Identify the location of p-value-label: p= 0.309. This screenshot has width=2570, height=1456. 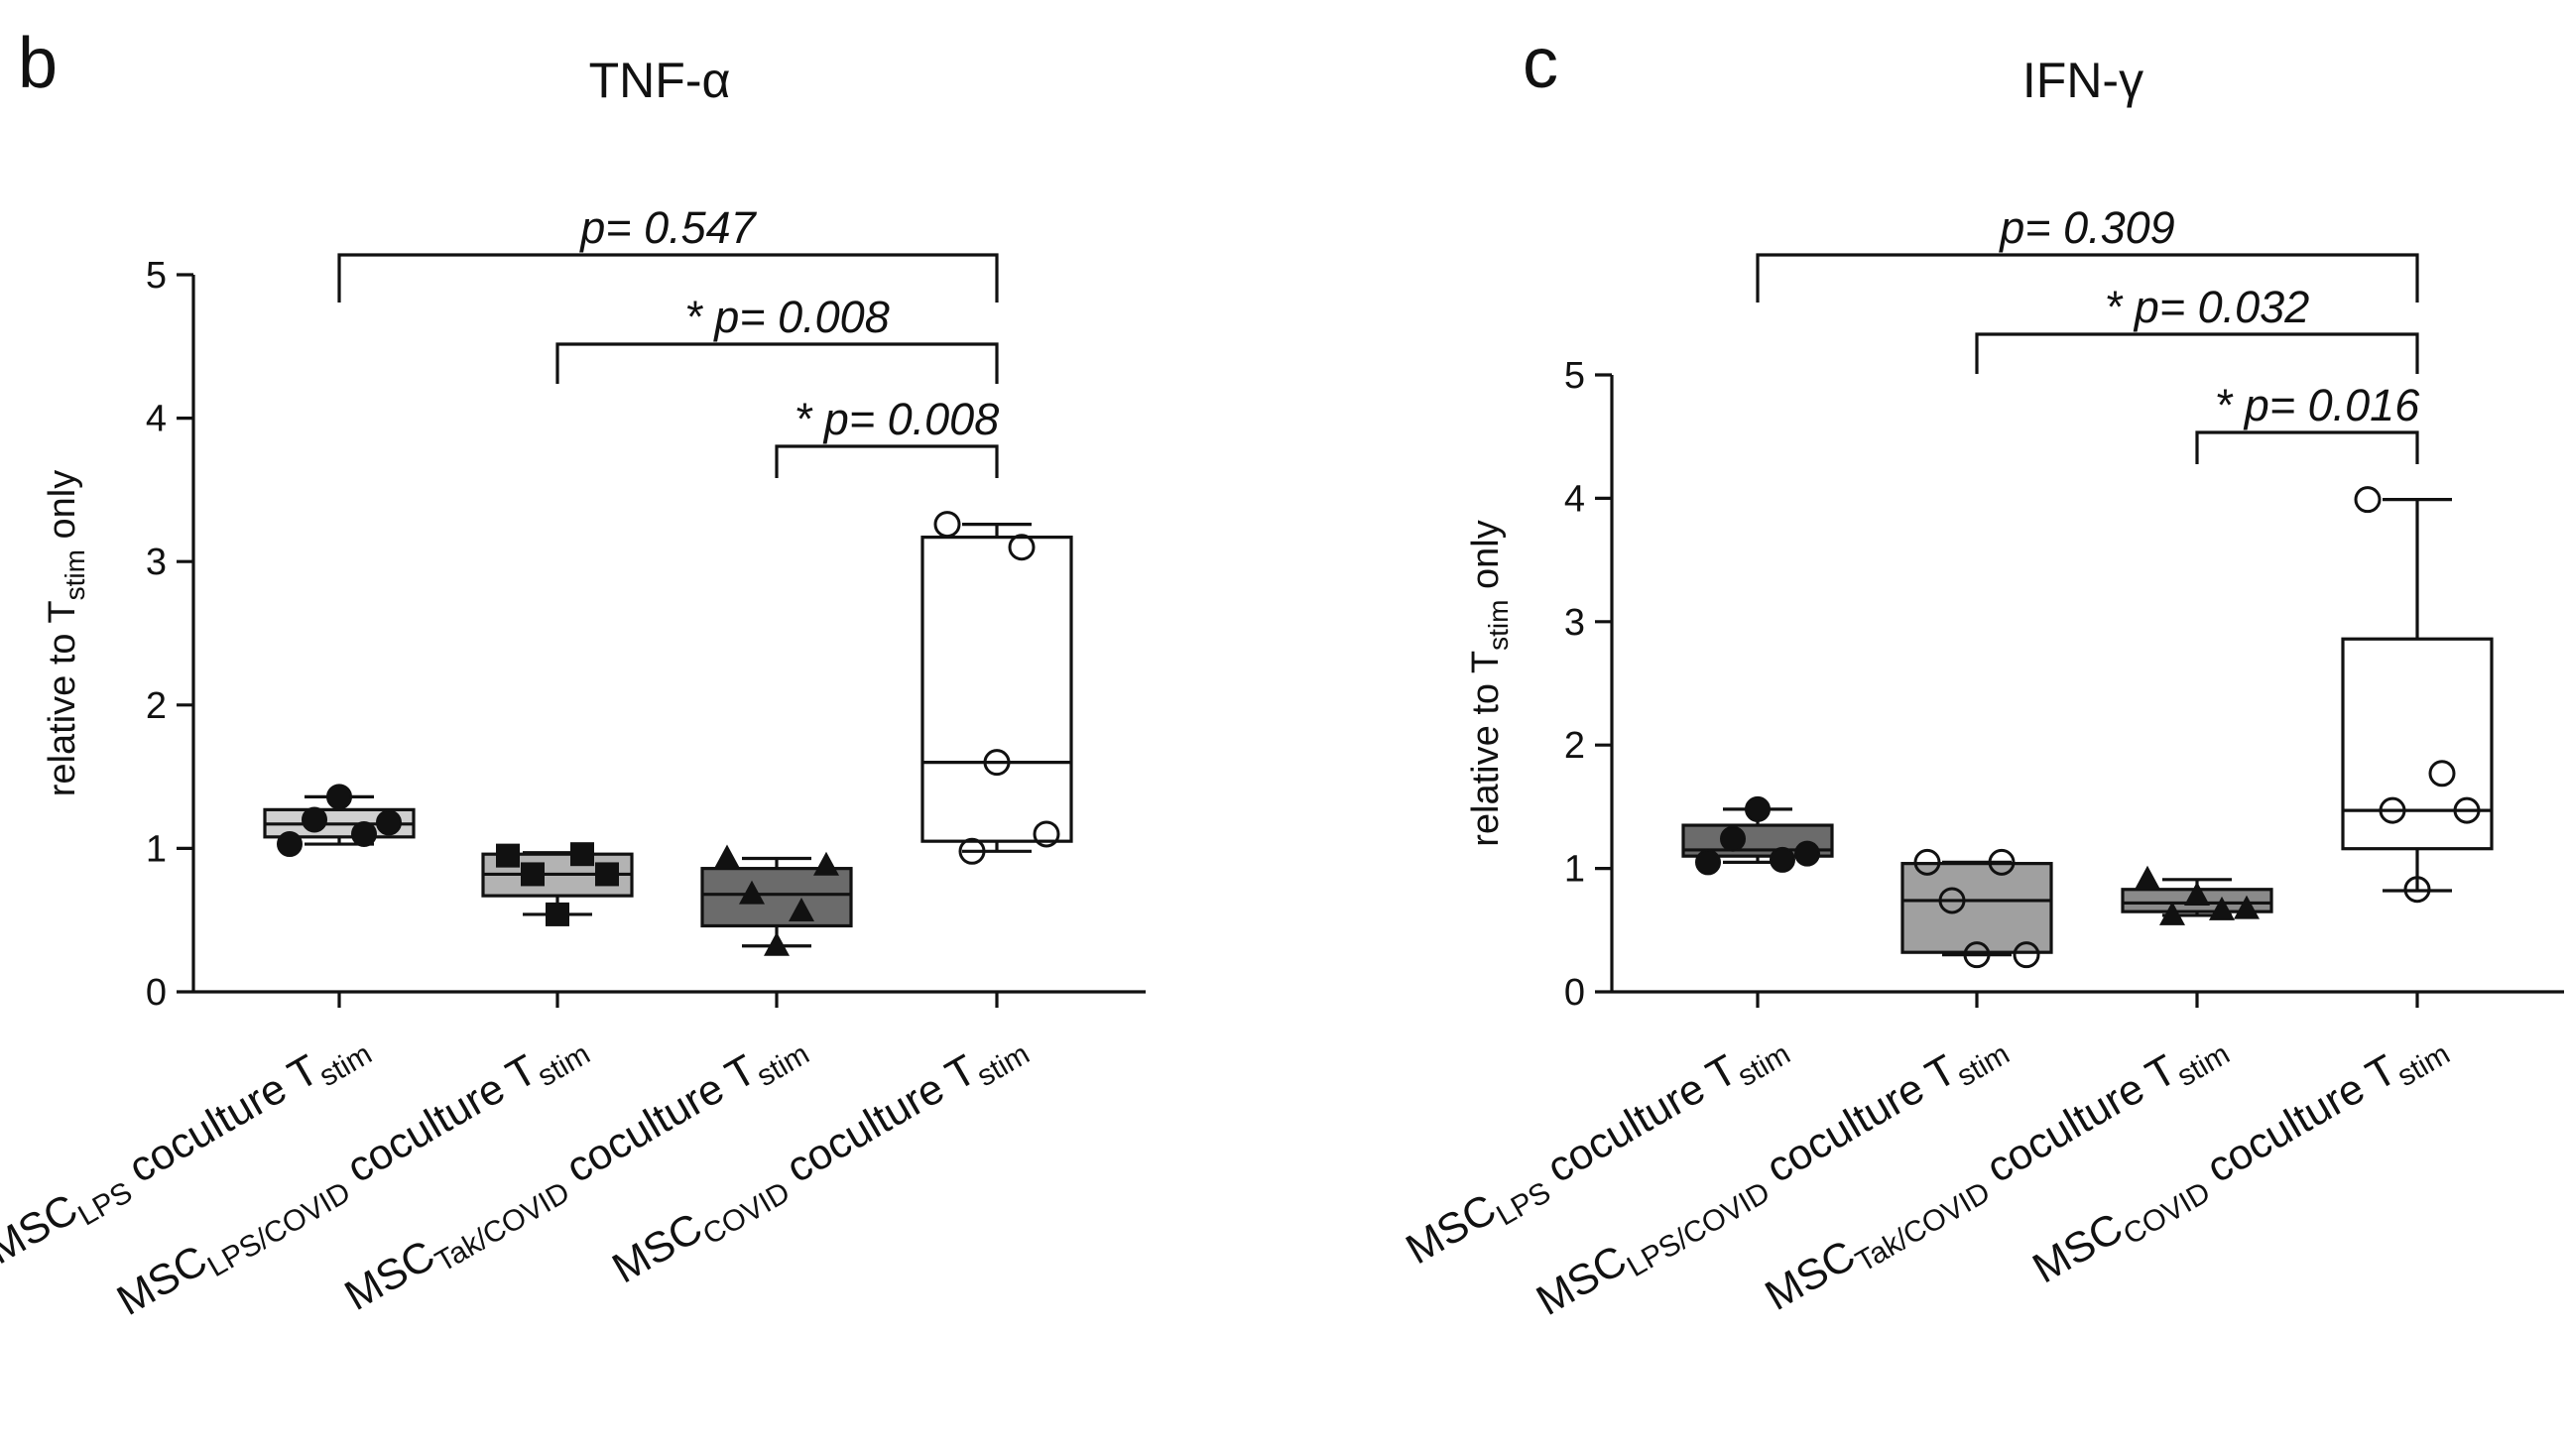
(2086, 227).